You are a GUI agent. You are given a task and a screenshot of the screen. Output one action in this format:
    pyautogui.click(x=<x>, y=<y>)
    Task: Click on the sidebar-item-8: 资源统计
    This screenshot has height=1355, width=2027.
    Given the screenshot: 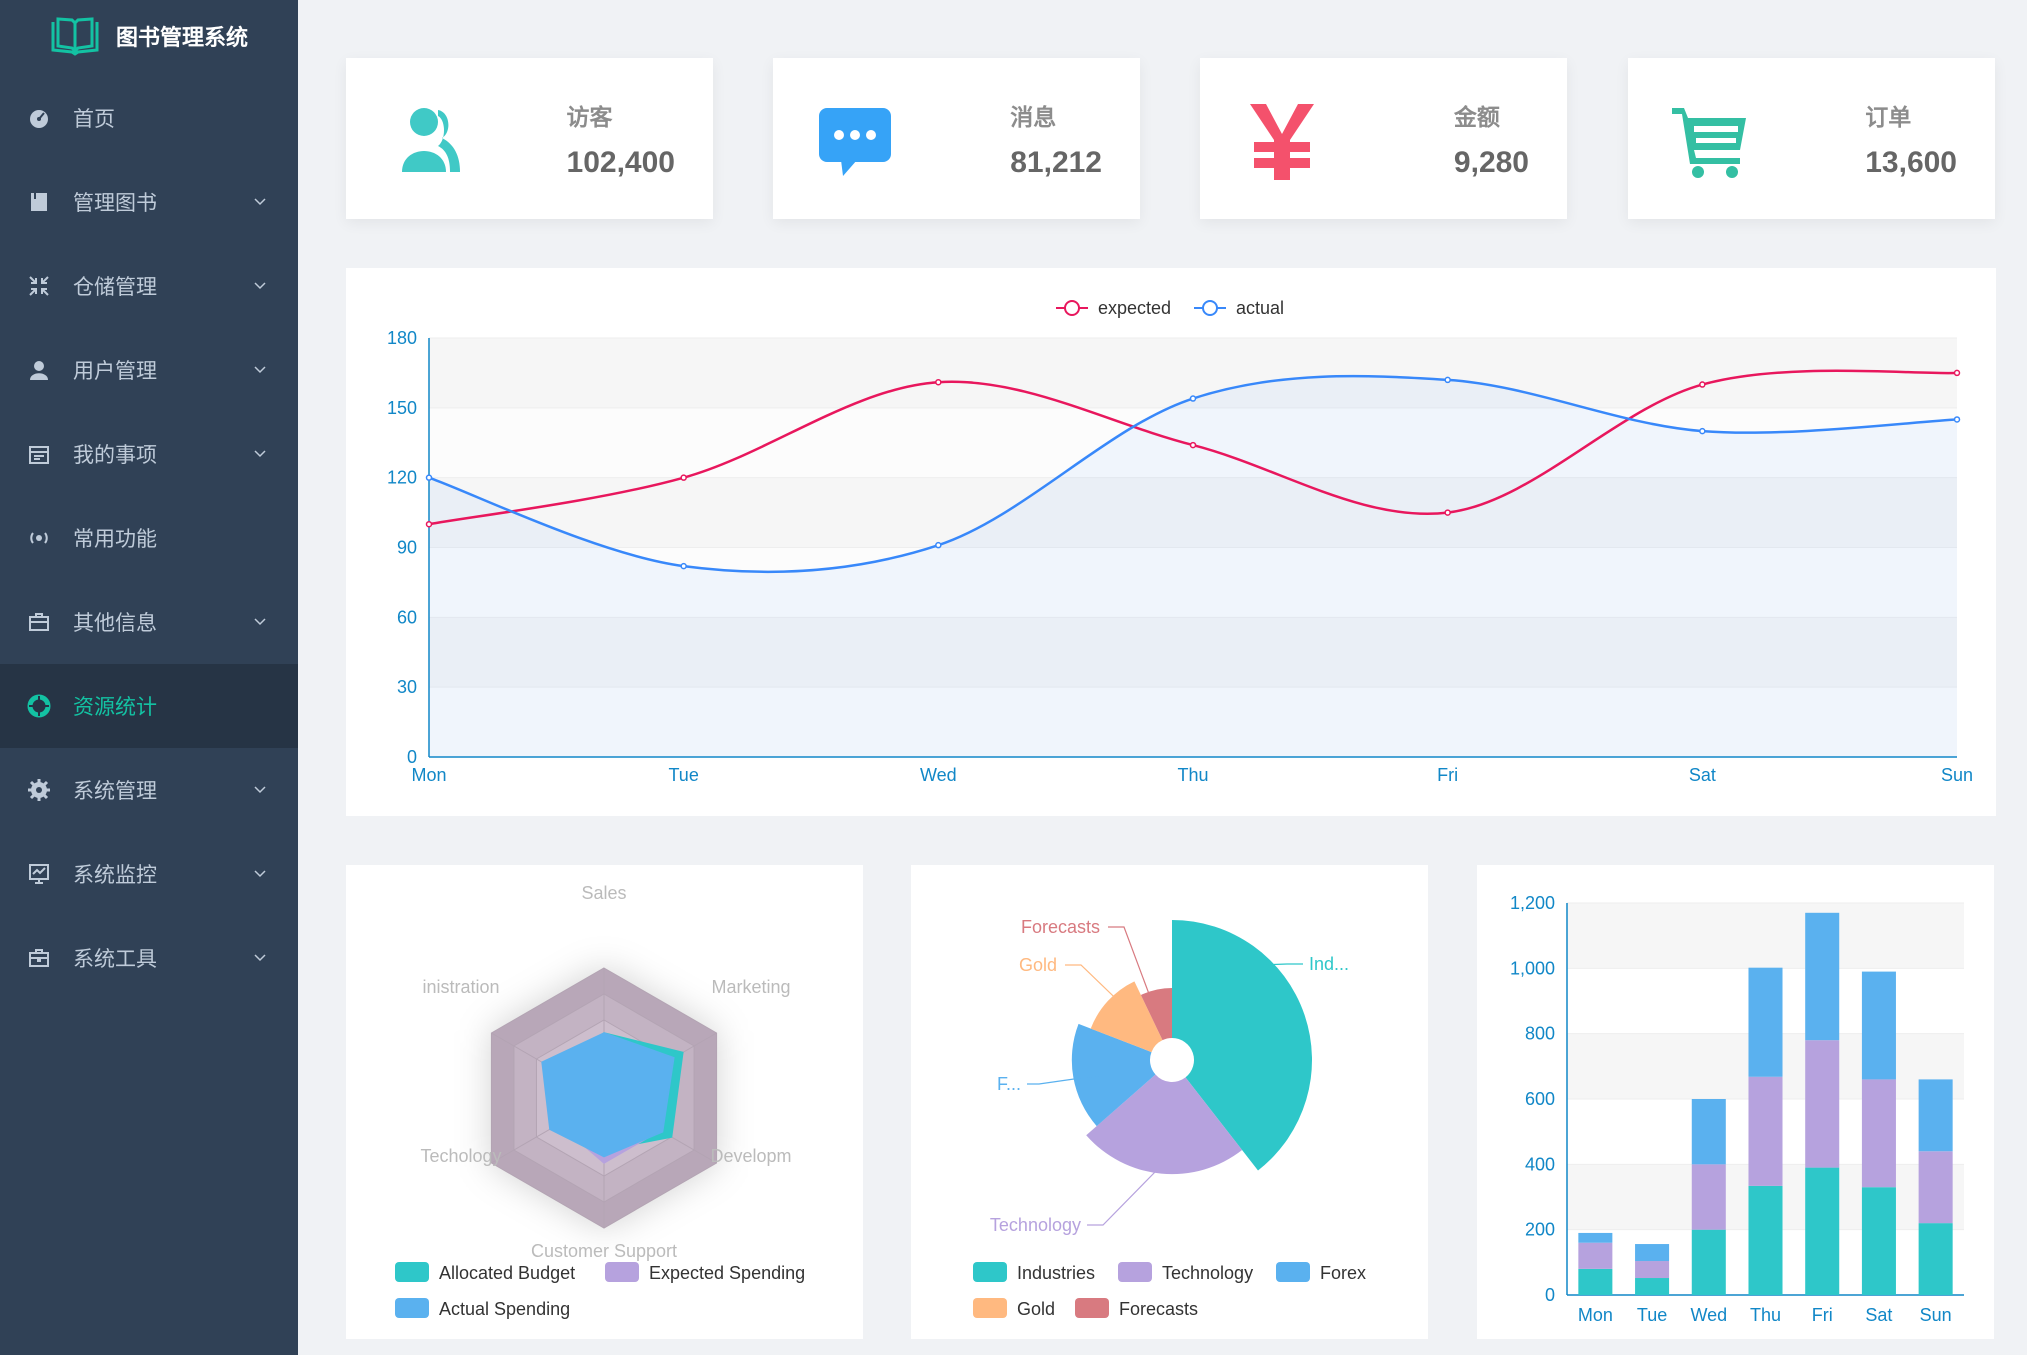 What is the action you would take?
    pyautogui.click(x=149, y=706)
    